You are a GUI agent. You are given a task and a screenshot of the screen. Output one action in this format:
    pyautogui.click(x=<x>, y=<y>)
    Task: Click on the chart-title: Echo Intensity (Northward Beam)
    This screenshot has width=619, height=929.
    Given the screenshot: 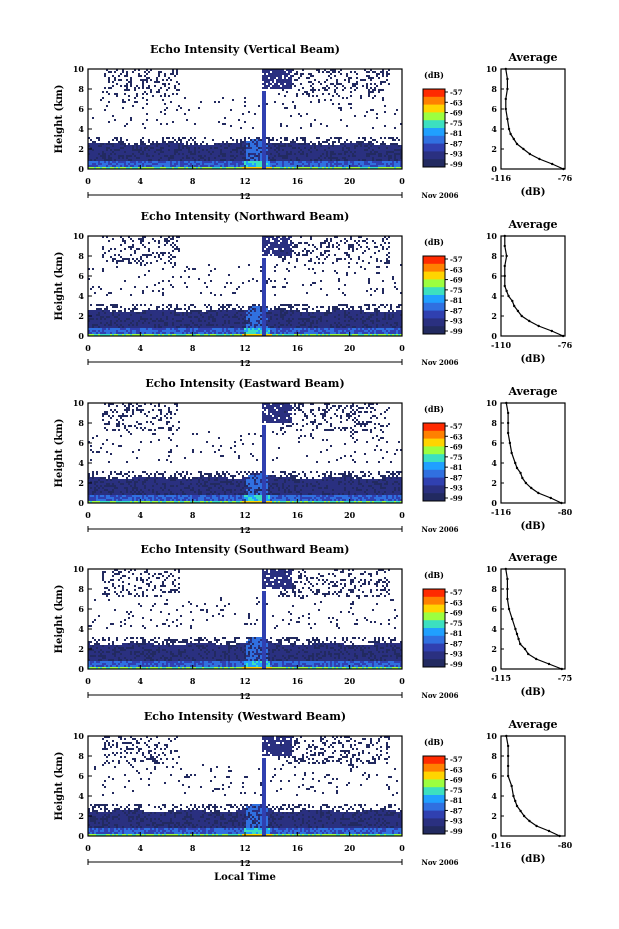 What is the action you would take?
    pyautogui.click(x=245, y=216)
    